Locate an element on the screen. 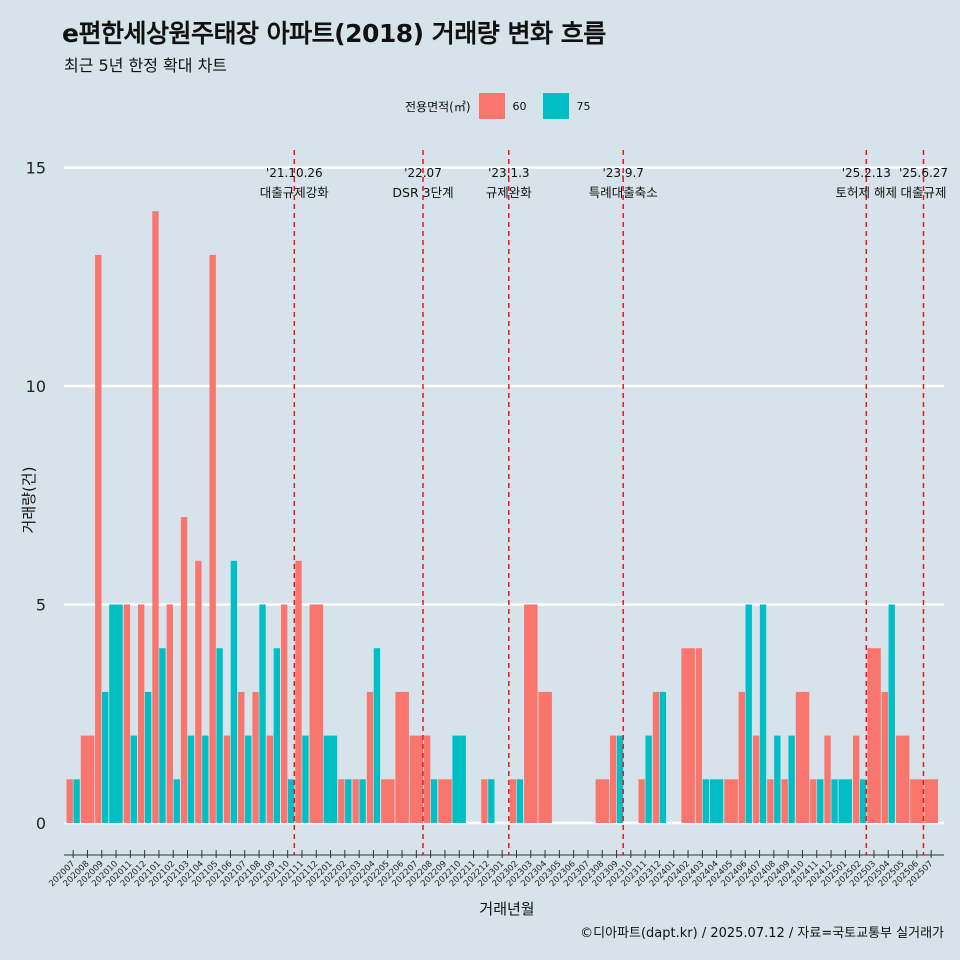 Image resolution: width=960 pixels, height=960 pixels. event-date-1: '21.10.26 is located at coordinates (294, 173).